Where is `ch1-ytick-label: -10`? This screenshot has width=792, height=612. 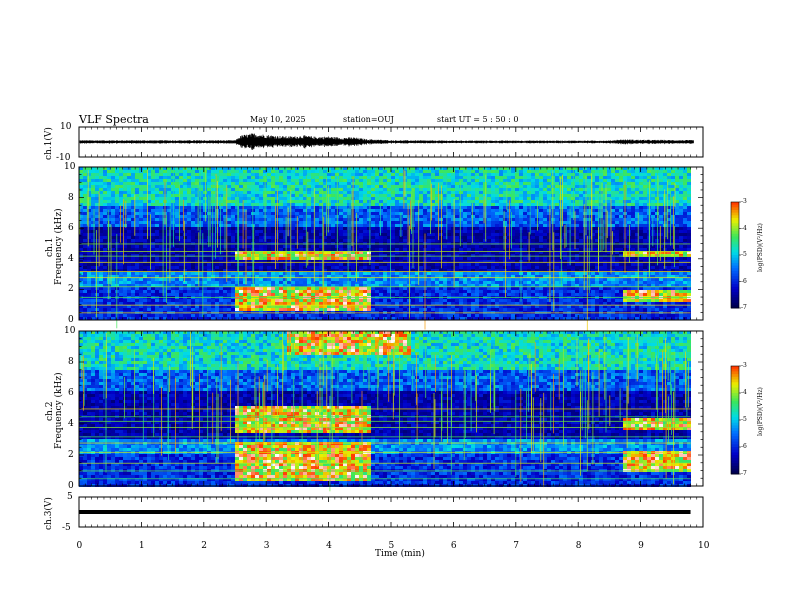
ch1-ytick-label: -10 is located at coordinates (63, 158).